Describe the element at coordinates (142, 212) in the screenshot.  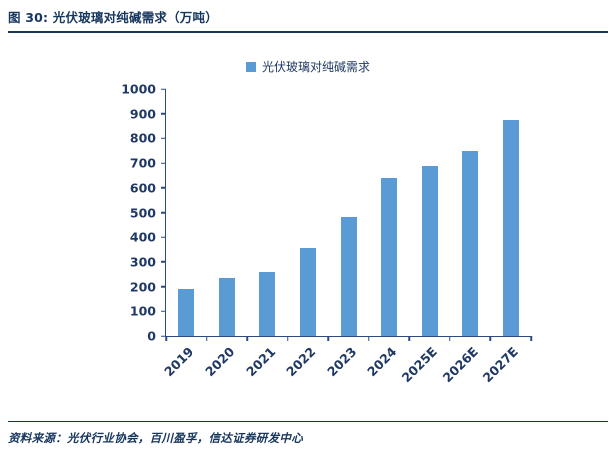
I see `y-axis-tick-label: 500` at that location.